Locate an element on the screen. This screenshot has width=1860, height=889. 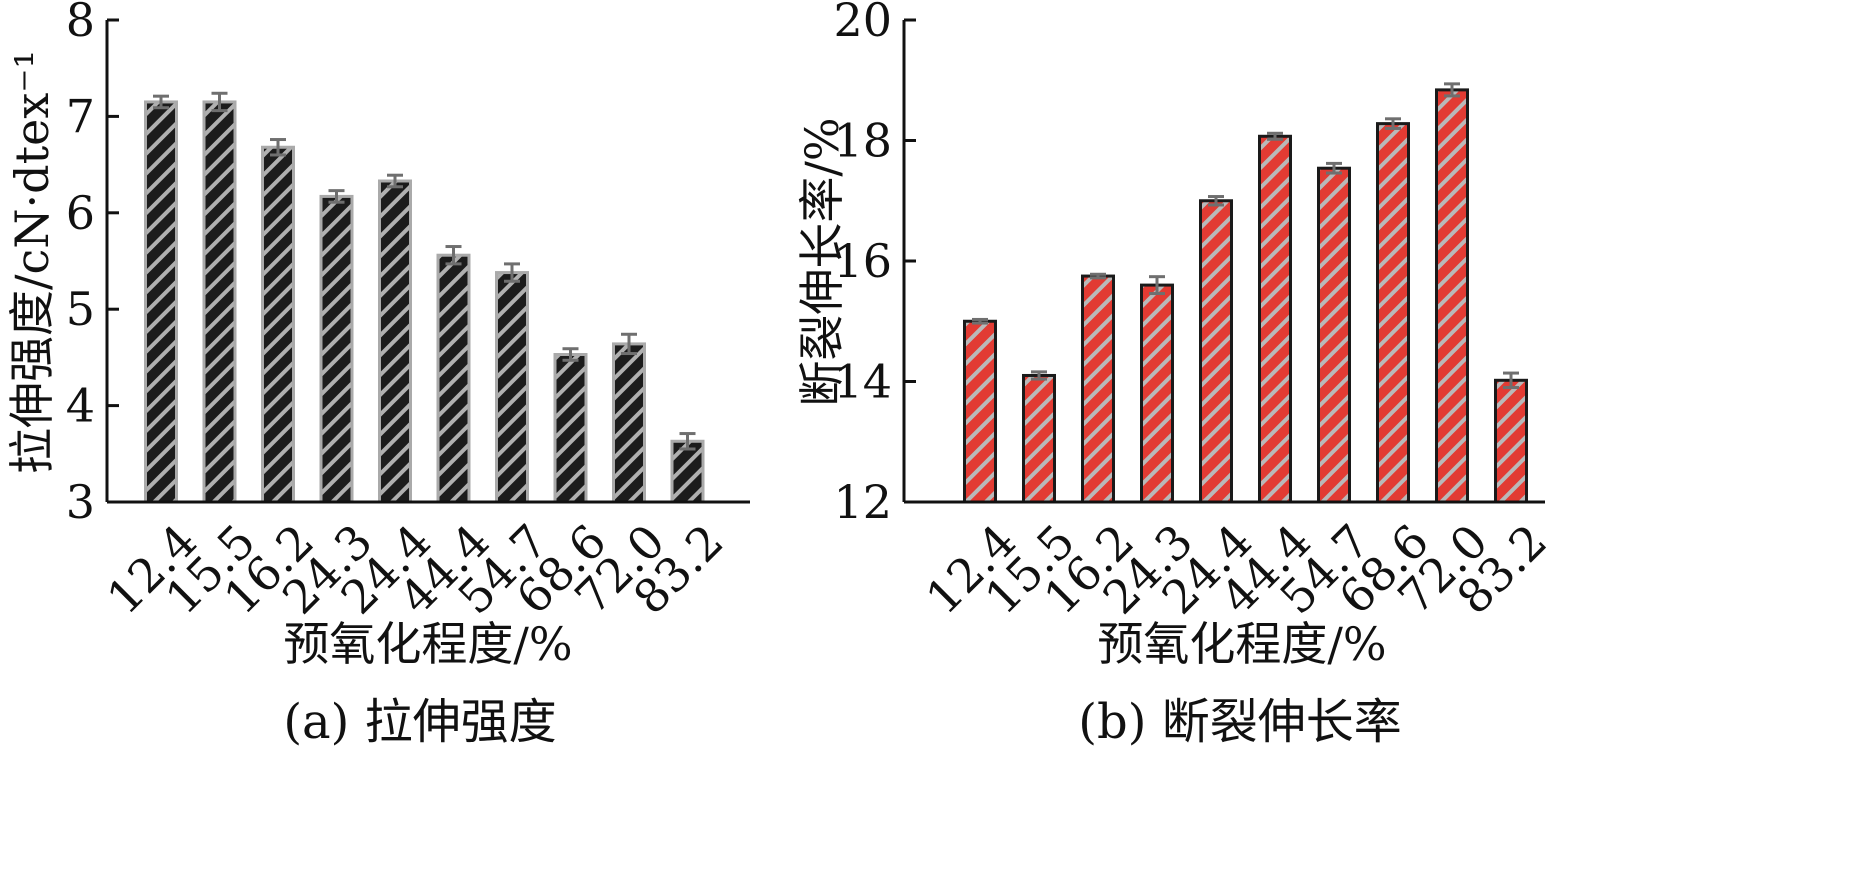
y-axis-ticks: 3 4 5 6 7 8 is located at coordinates (92, 264).